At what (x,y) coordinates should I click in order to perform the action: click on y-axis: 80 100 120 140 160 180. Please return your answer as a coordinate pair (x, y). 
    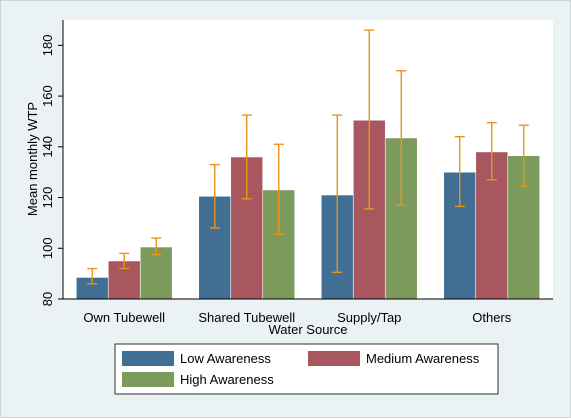
    Looking at the image, I should click on (52, 163).